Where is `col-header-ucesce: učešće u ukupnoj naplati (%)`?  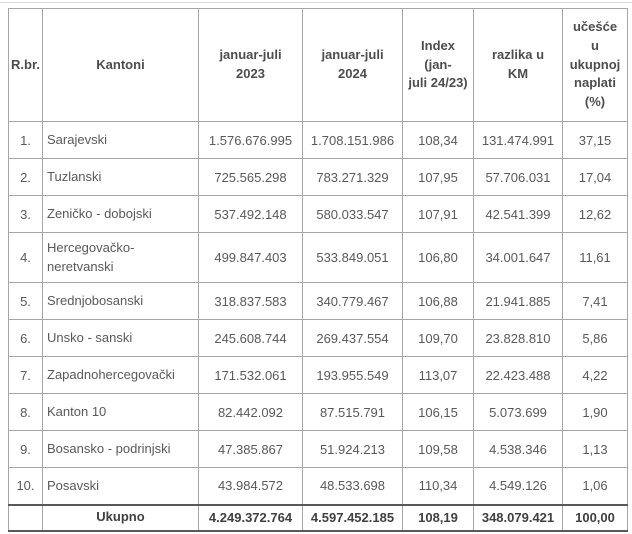
col-header-ucesce: učešće u ukupnoj naplati (%) is located at coordinates (595, 65).